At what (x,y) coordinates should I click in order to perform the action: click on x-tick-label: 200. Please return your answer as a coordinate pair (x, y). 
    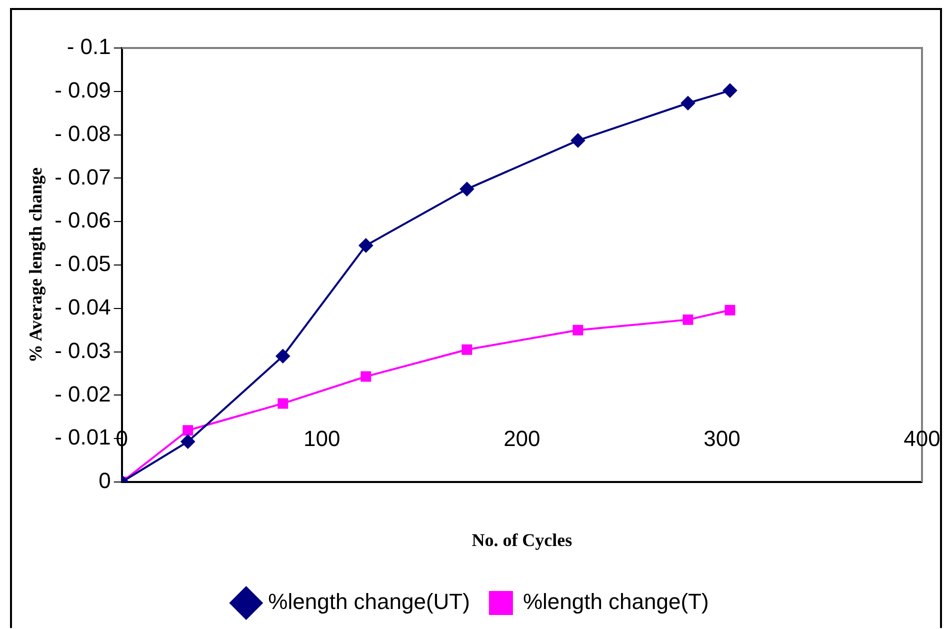
    Looking at the image, I should click on (522, 439).